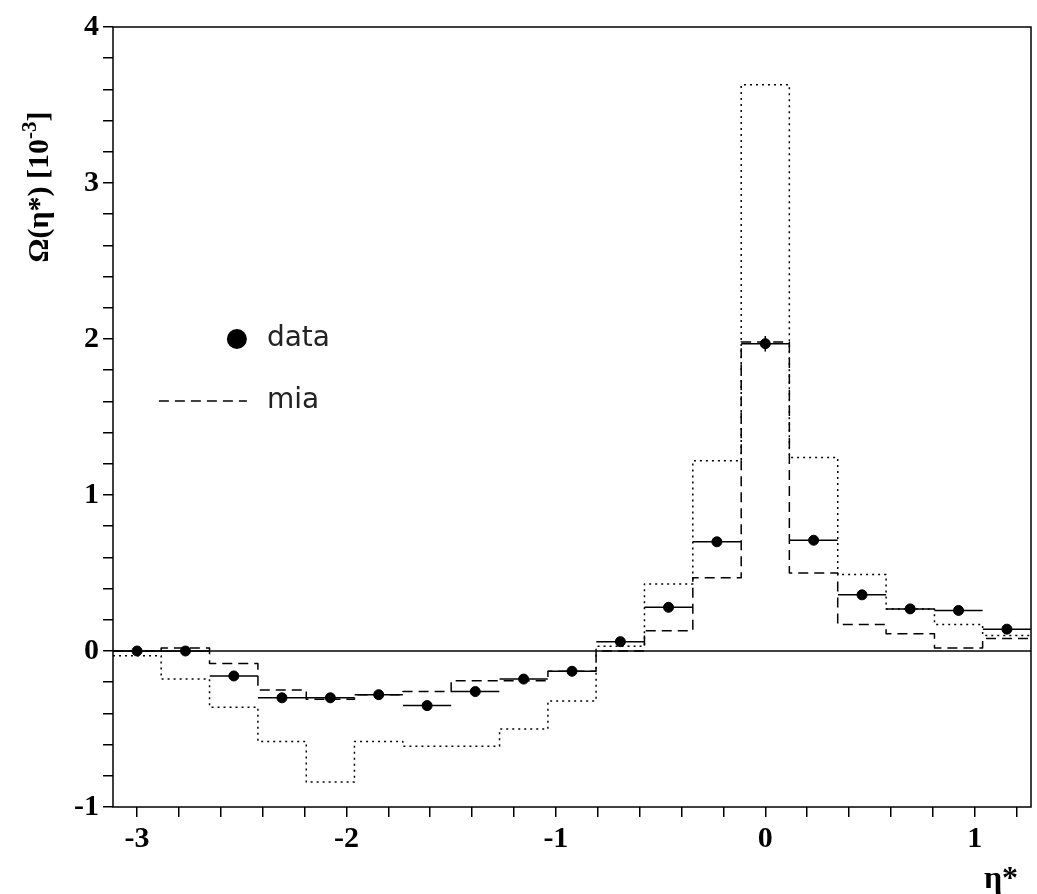 The height and width of the screenshot is (894, 1037). What do you see at coordinates (137, 836) in the screenshot?
I see `x-tick-label: -3` at bounding box center [137, 836].